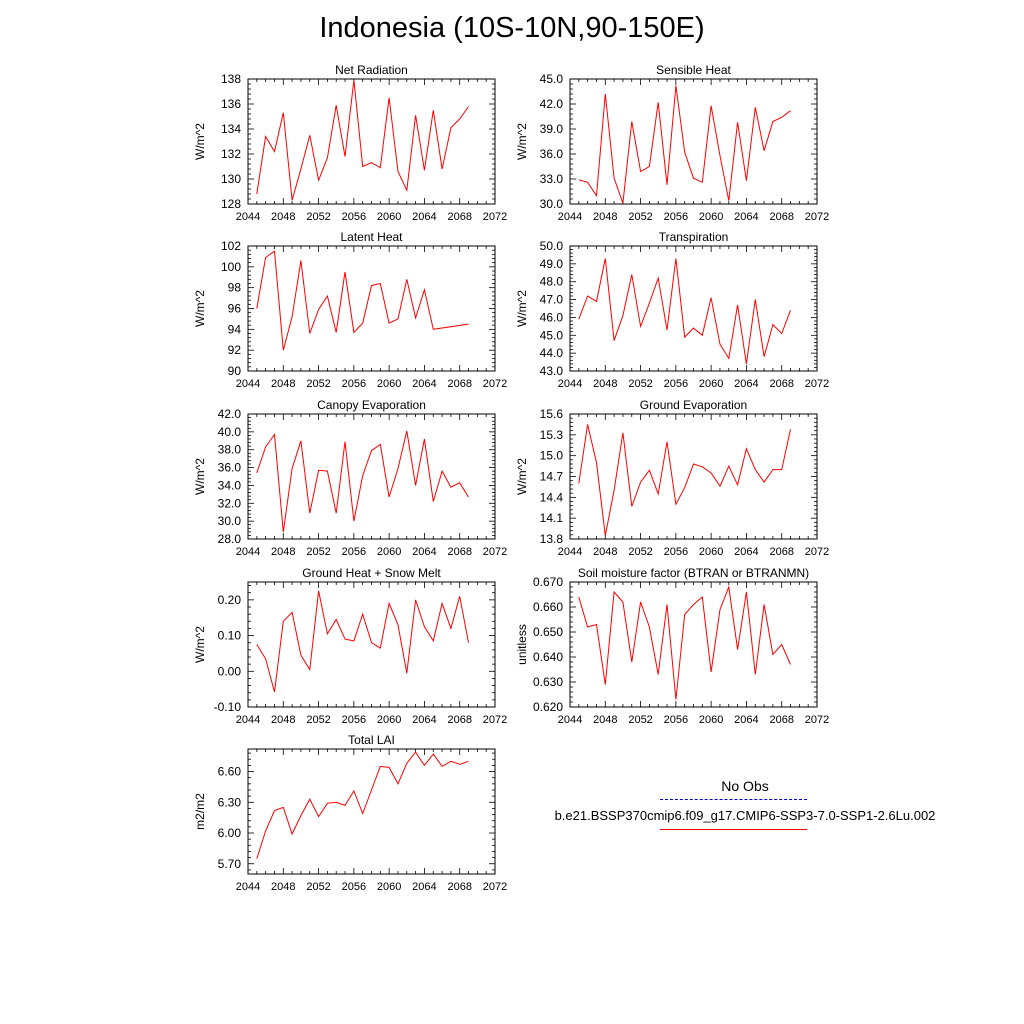  I want to click on panel-title: Transpiration, so click(694, 237).